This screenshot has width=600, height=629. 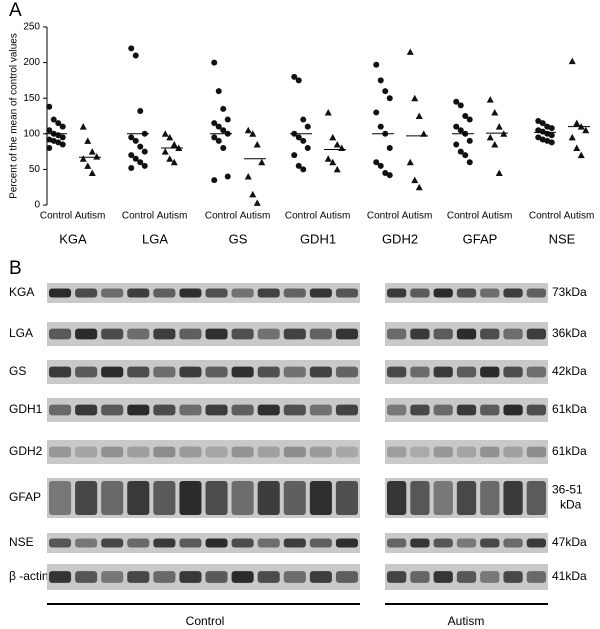 I want to click on group-label: GS, so click(x=238, y=238).